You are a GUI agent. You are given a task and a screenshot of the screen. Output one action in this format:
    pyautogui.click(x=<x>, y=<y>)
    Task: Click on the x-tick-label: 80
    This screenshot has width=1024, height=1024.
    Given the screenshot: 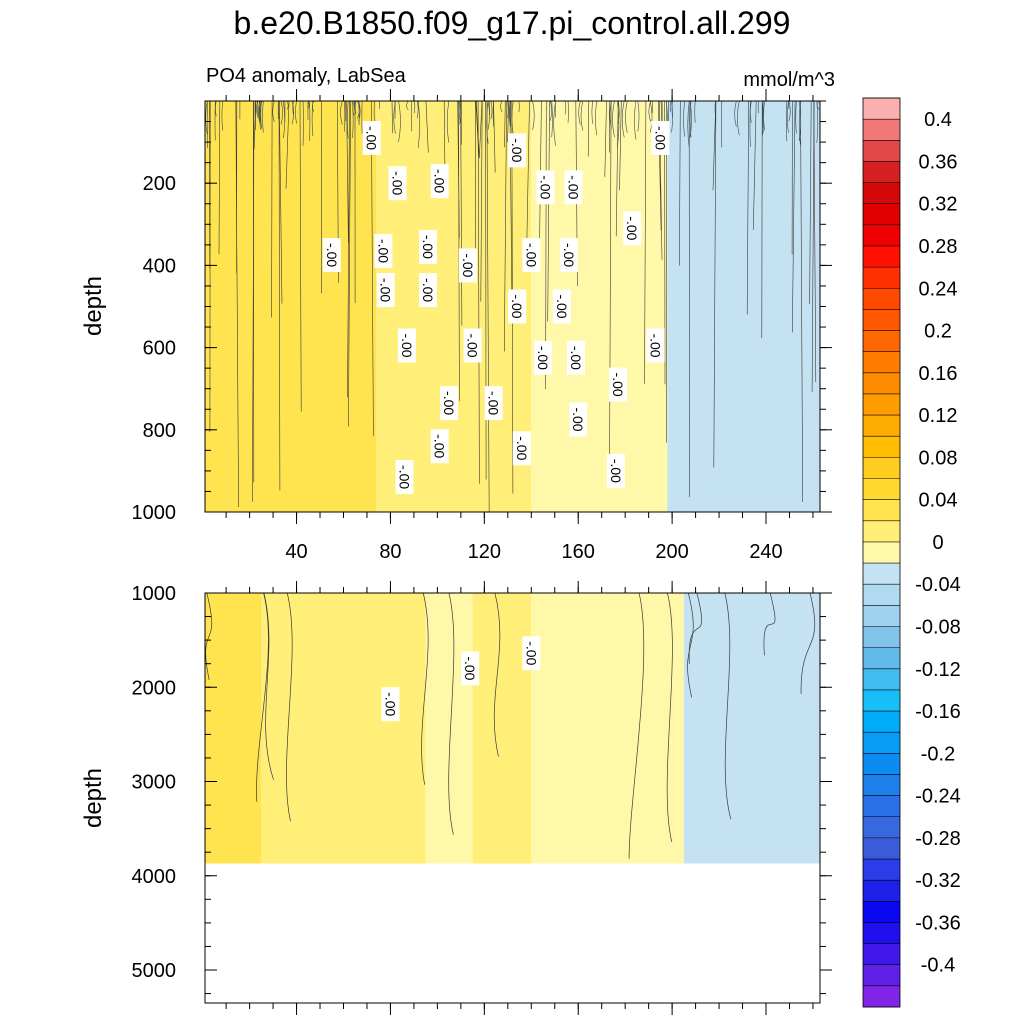 What is the action you would take?
    pyautogui.click(x=390, y=552)
    